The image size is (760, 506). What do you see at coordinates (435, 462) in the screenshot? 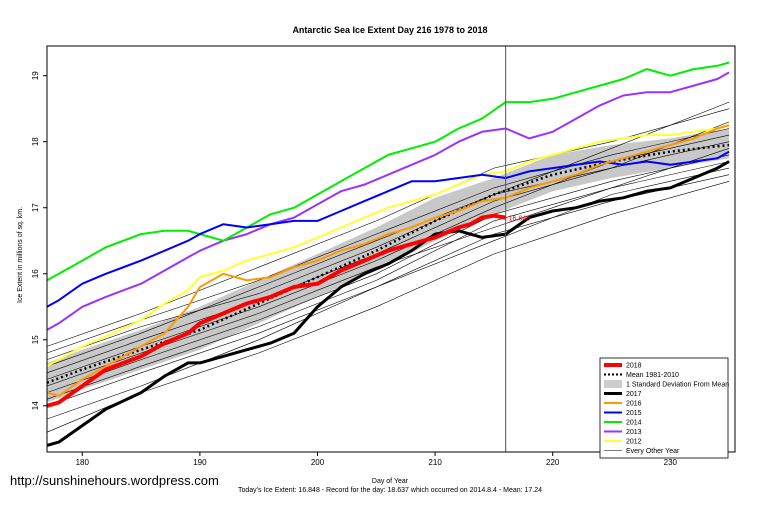
I see `x-tick-label: 210` at bounding box center [435, 462].